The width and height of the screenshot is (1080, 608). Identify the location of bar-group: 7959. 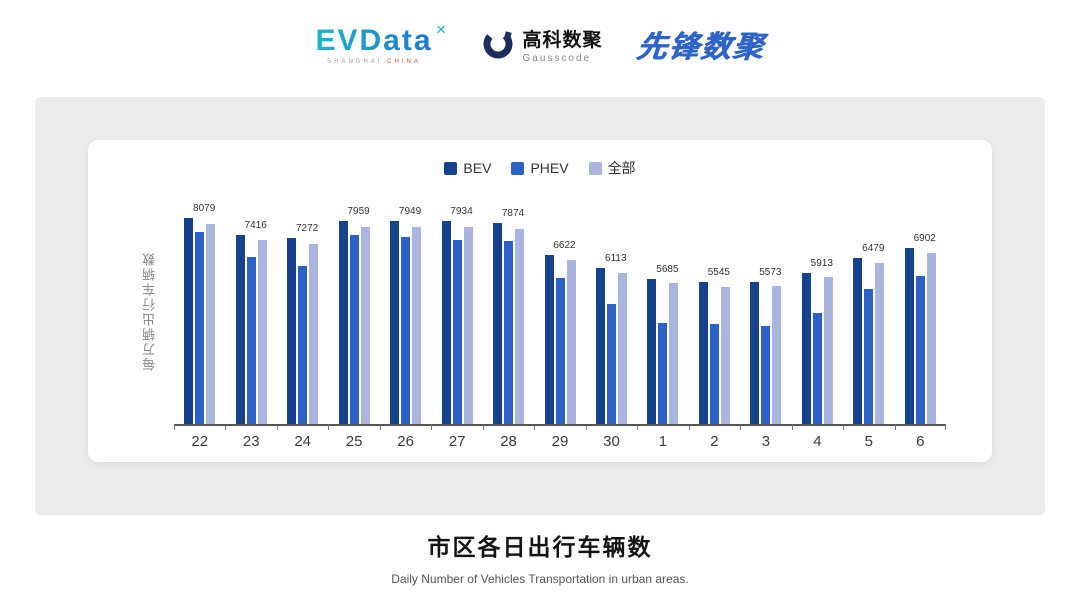
(353, 310).